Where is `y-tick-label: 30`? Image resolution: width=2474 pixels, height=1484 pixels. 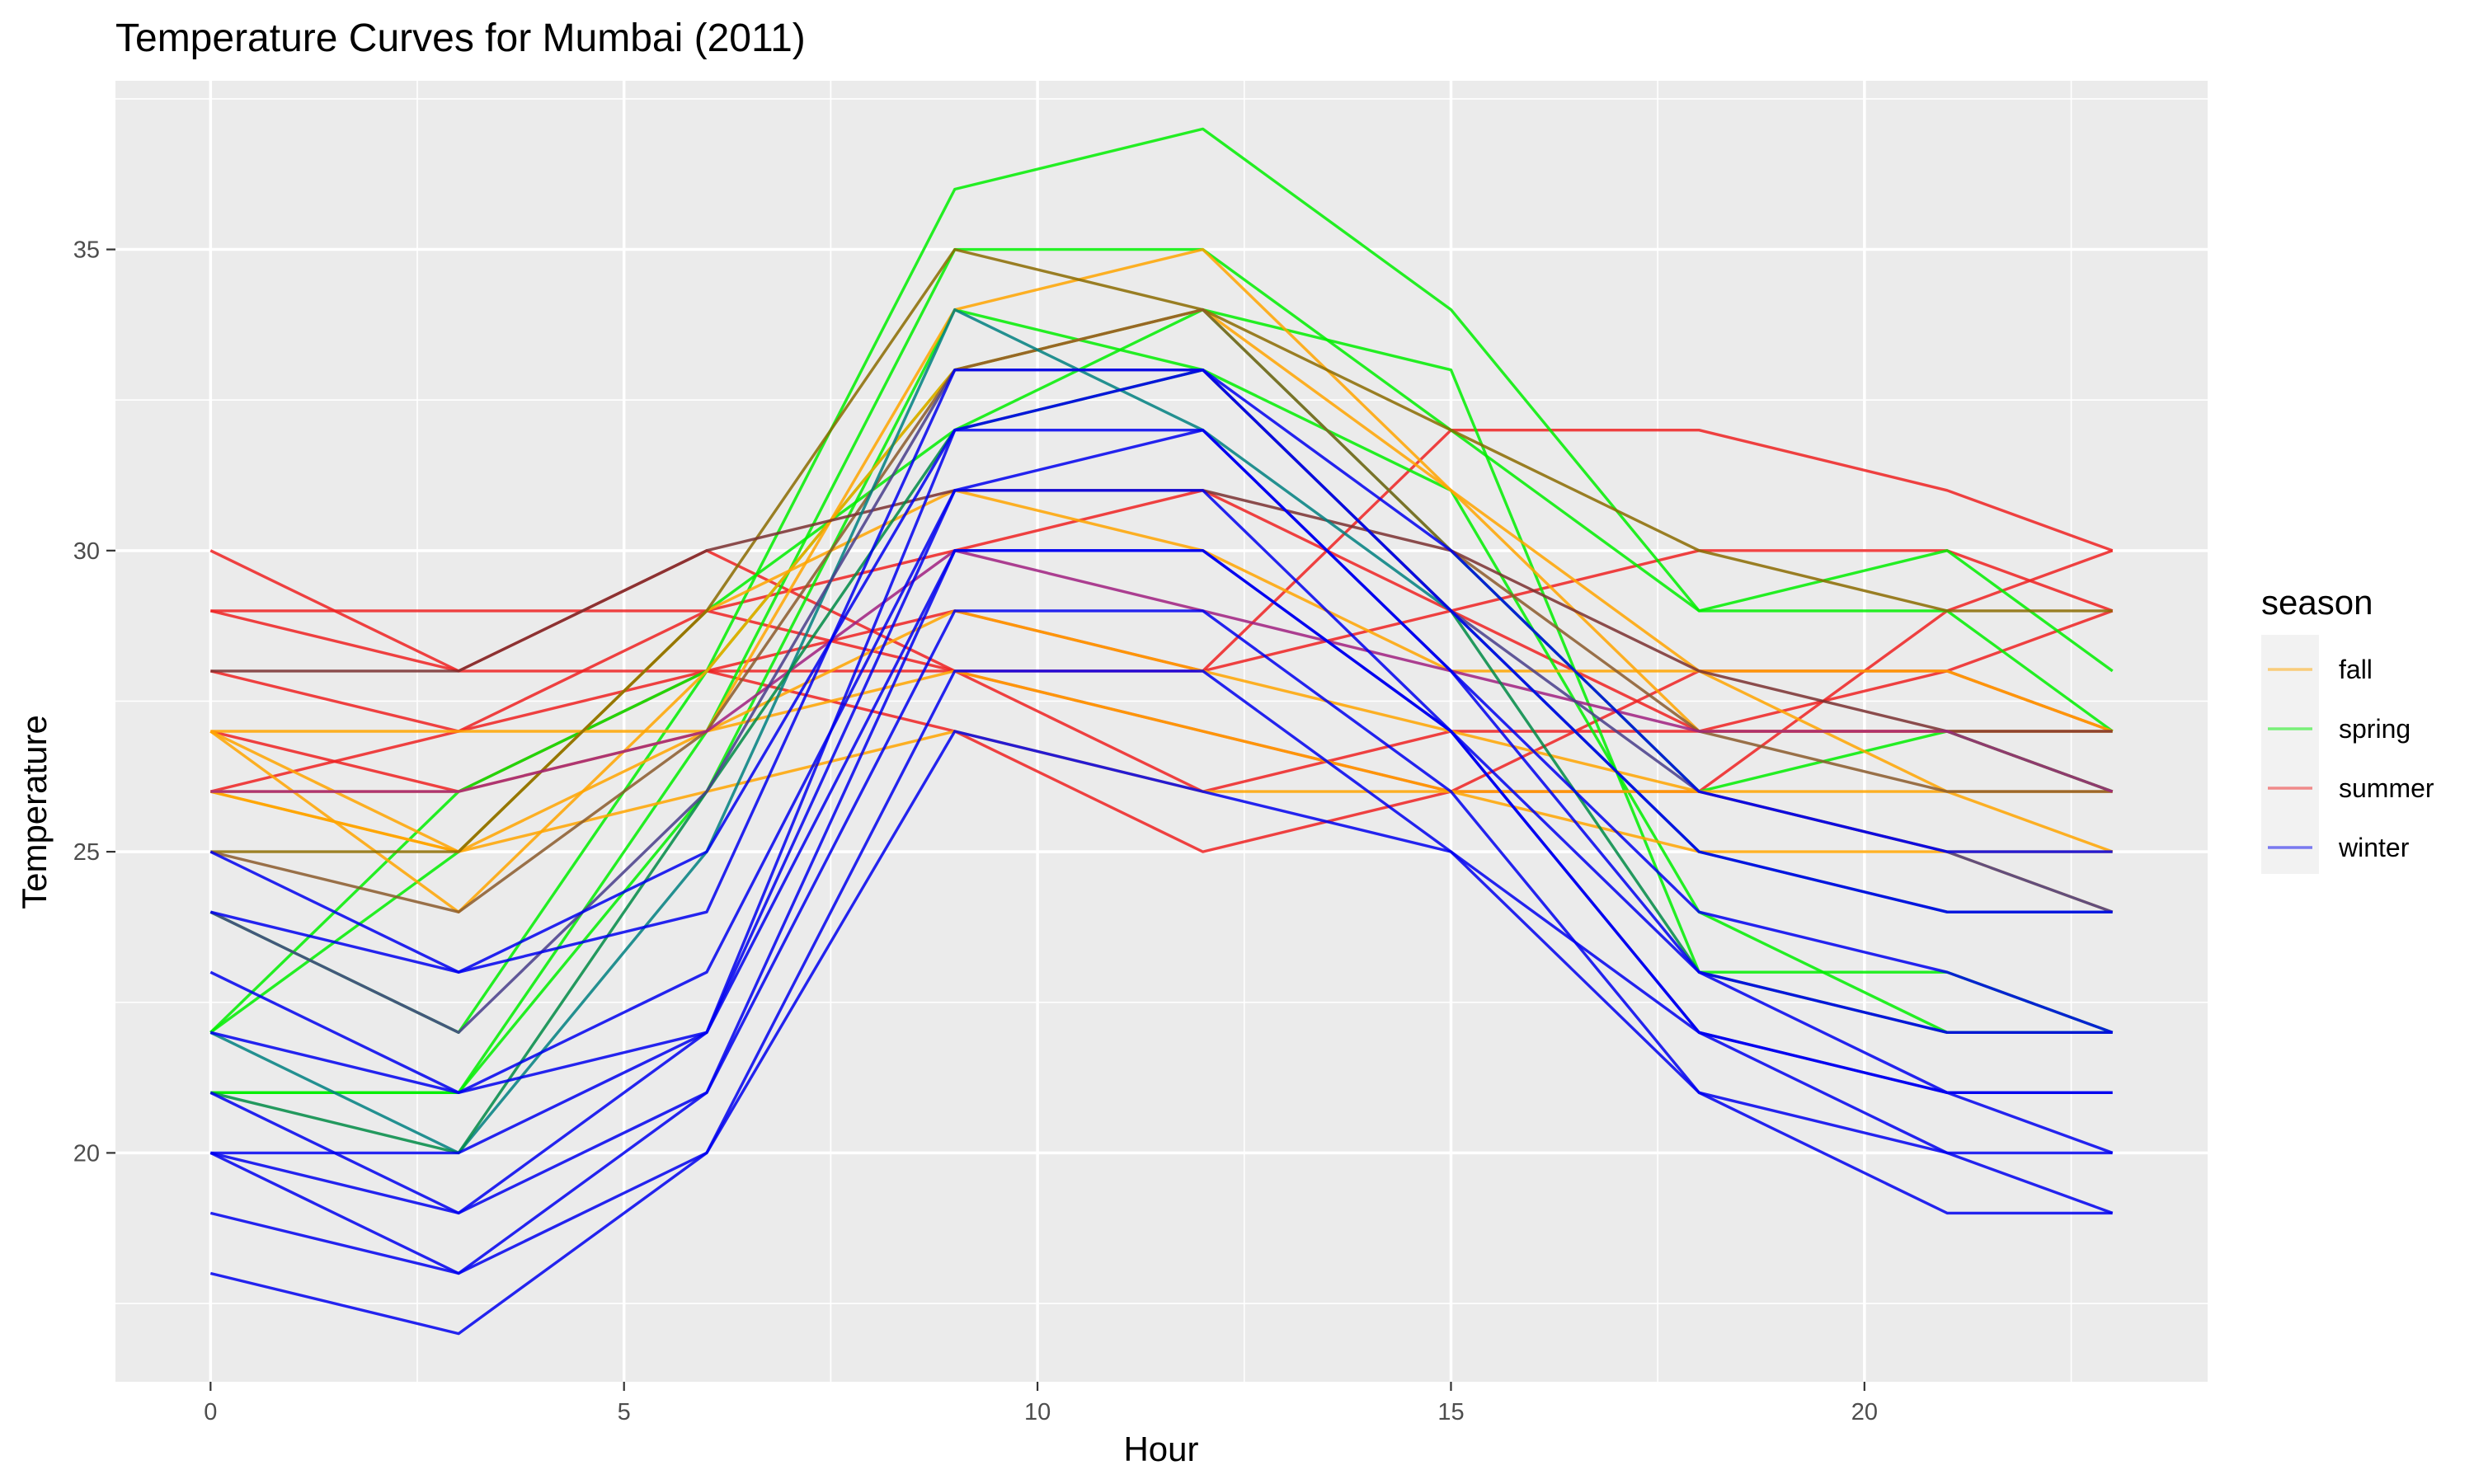
y-tick-label: 30 is located at coordinates (86, 551).